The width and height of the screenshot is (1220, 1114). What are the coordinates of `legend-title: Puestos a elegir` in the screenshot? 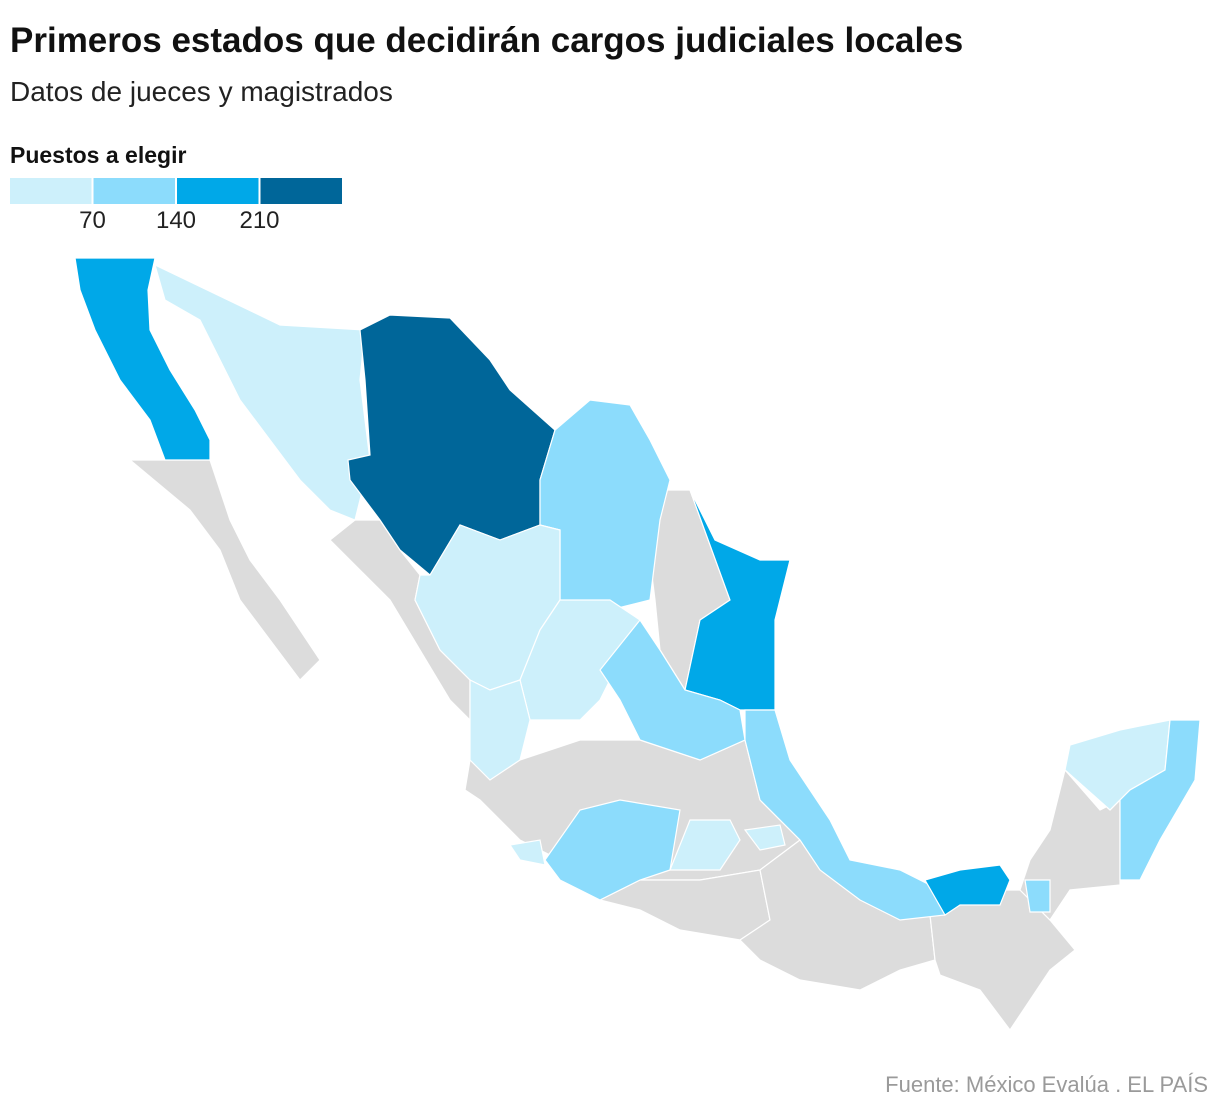 It's located at (98, 155).